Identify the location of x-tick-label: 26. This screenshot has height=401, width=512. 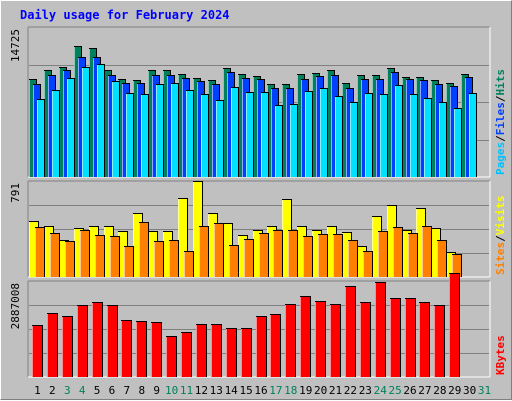
(409, 390).